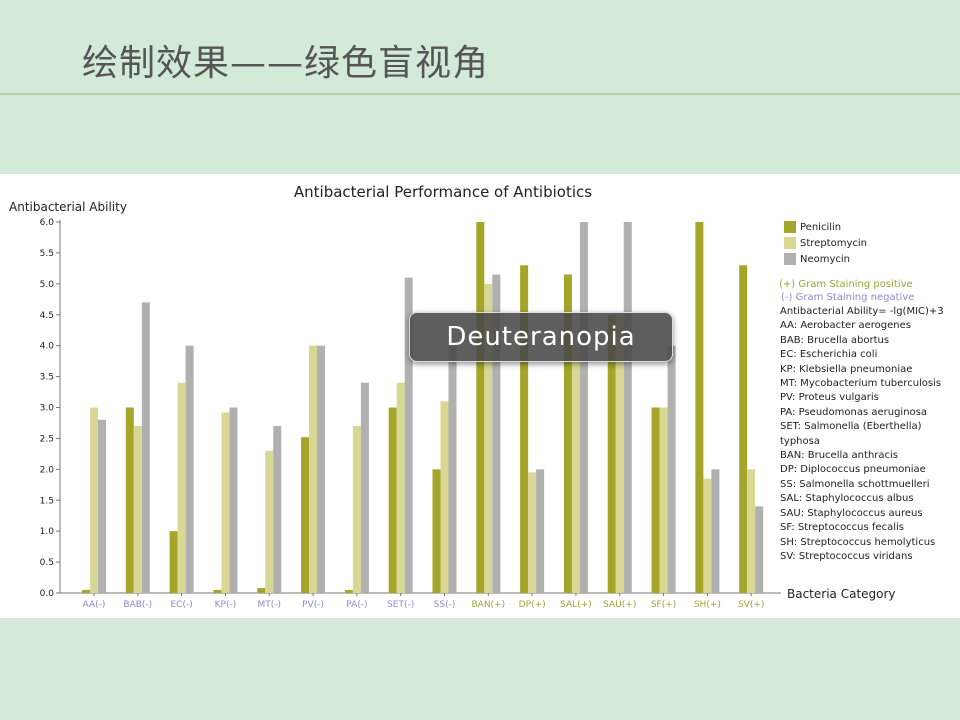 This screenshot has width=960, height=720. I want to click on x-tick-label: SH(+), so click(707, 605).